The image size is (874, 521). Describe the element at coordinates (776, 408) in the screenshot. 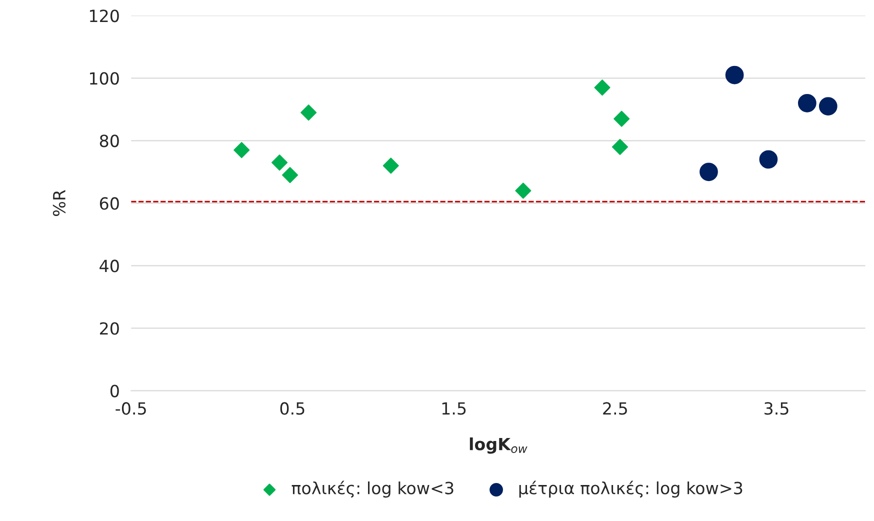

I see `x-tick-label: 3.5` at that location.